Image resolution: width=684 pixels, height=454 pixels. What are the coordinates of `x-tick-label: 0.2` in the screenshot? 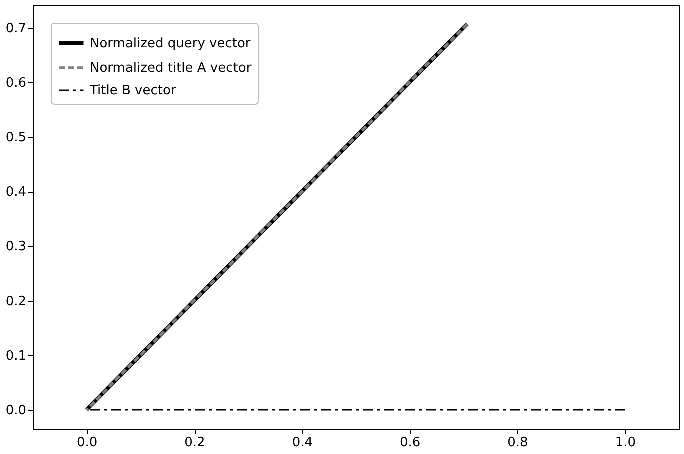 It's located at (195, 443).